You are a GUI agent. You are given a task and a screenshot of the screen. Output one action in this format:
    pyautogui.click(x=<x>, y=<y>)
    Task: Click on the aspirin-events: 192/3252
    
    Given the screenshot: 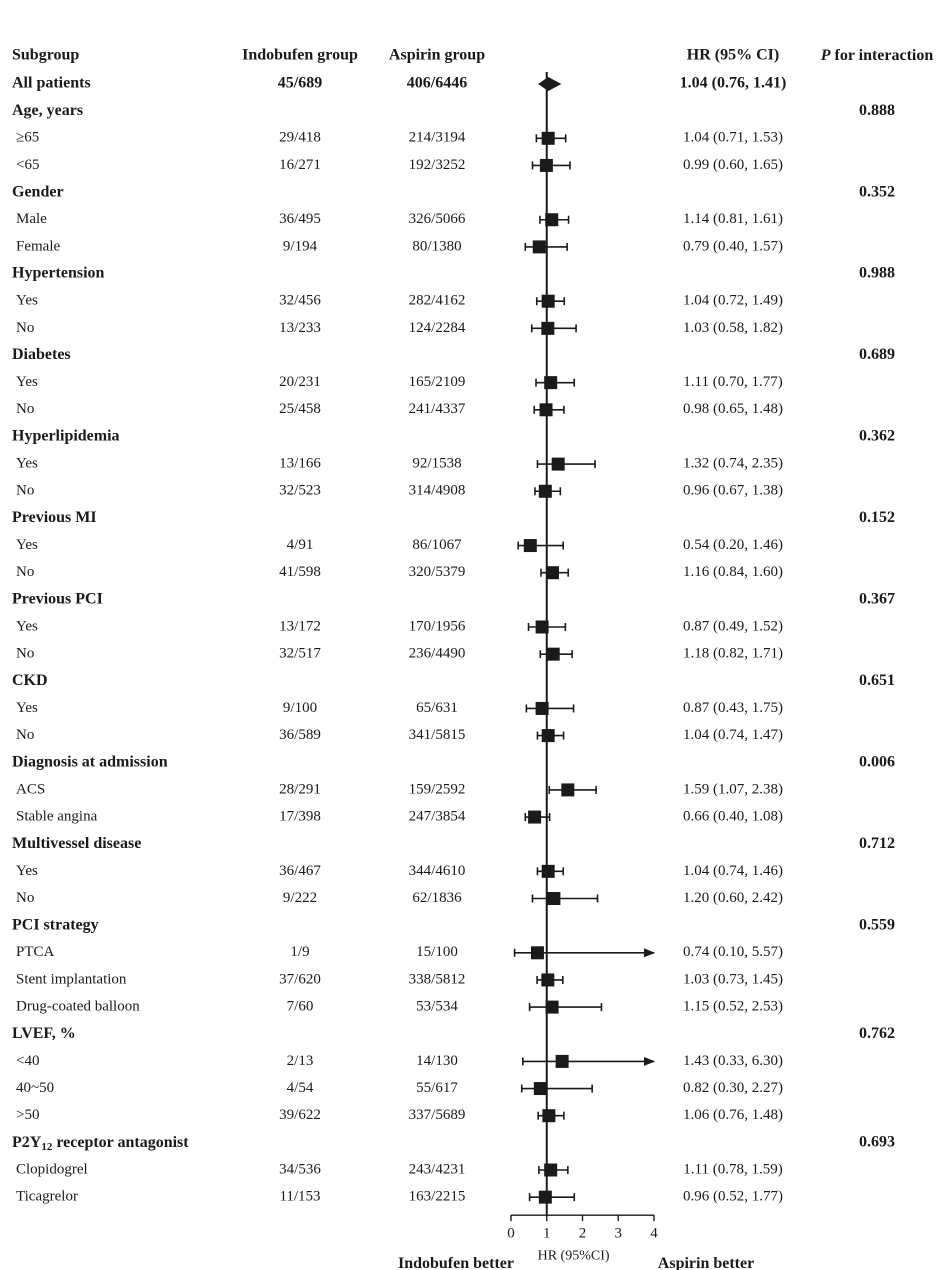 What is the action you would take?
    pyautogui.click(x=437, y=165)
    